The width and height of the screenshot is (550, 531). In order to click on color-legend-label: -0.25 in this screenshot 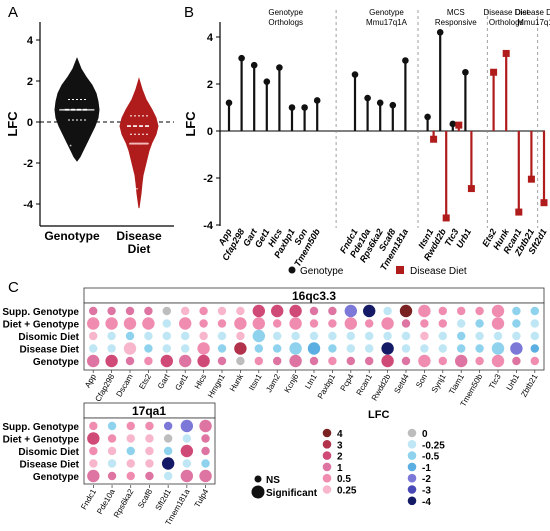, I will do `click(433, 445)`.